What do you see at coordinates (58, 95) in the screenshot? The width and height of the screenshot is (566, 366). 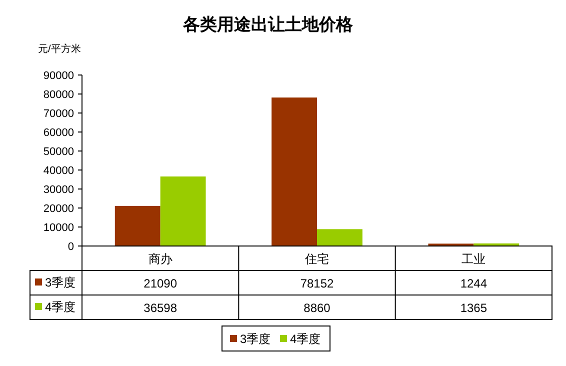 I see `y-tick-label: 80000` at bounding box center [58, 95].